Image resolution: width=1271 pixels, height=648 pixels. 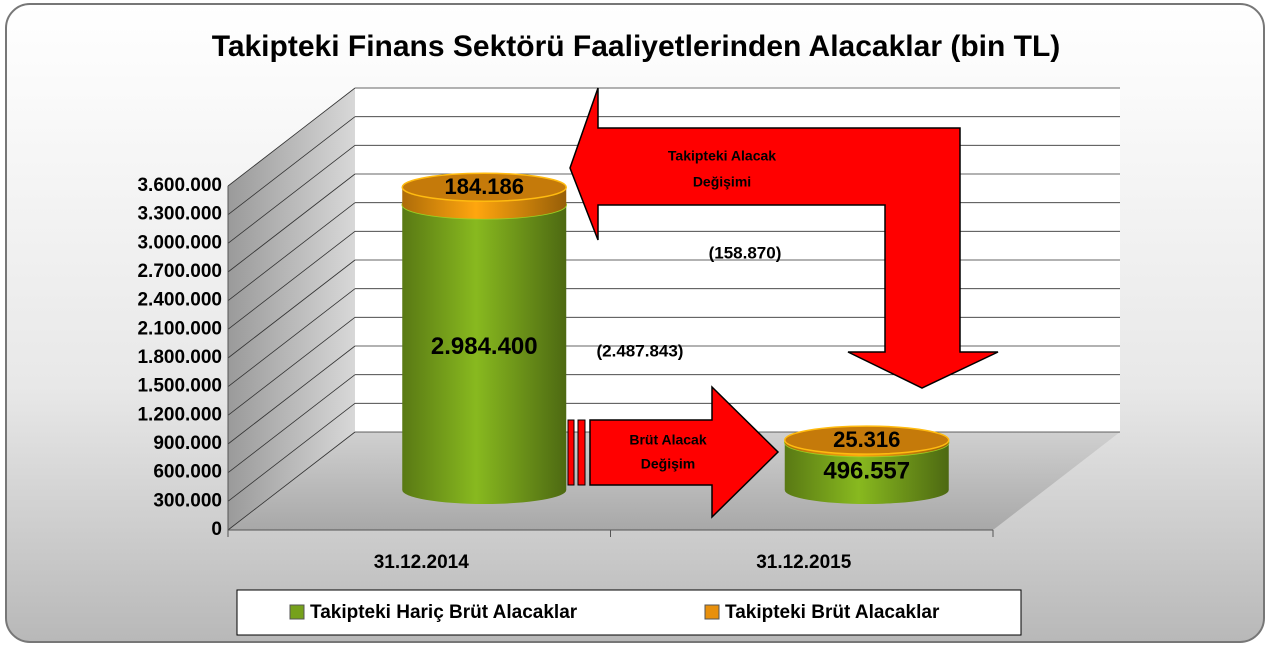 I want to click on legend-label: Takipteki Brüt Alacaklar, so click(x=832, y=612).